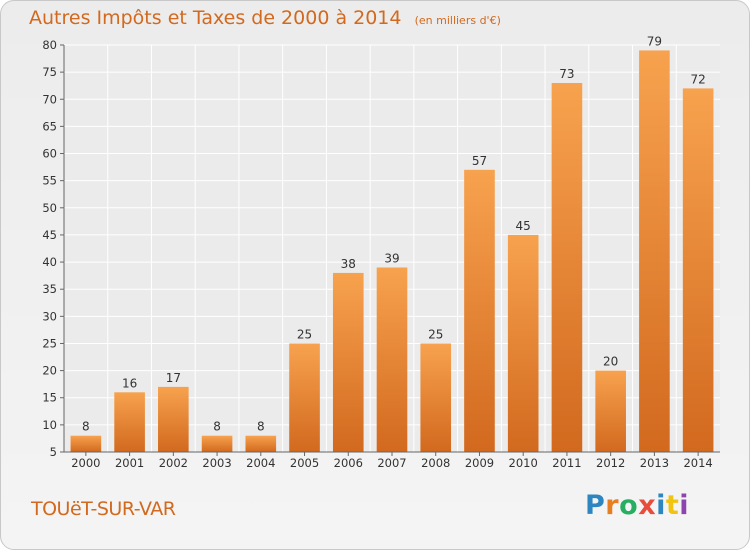  Describe the element at coordinates (654, 463) in the screenshot. I see `x-tick-label: 2013` at that location.